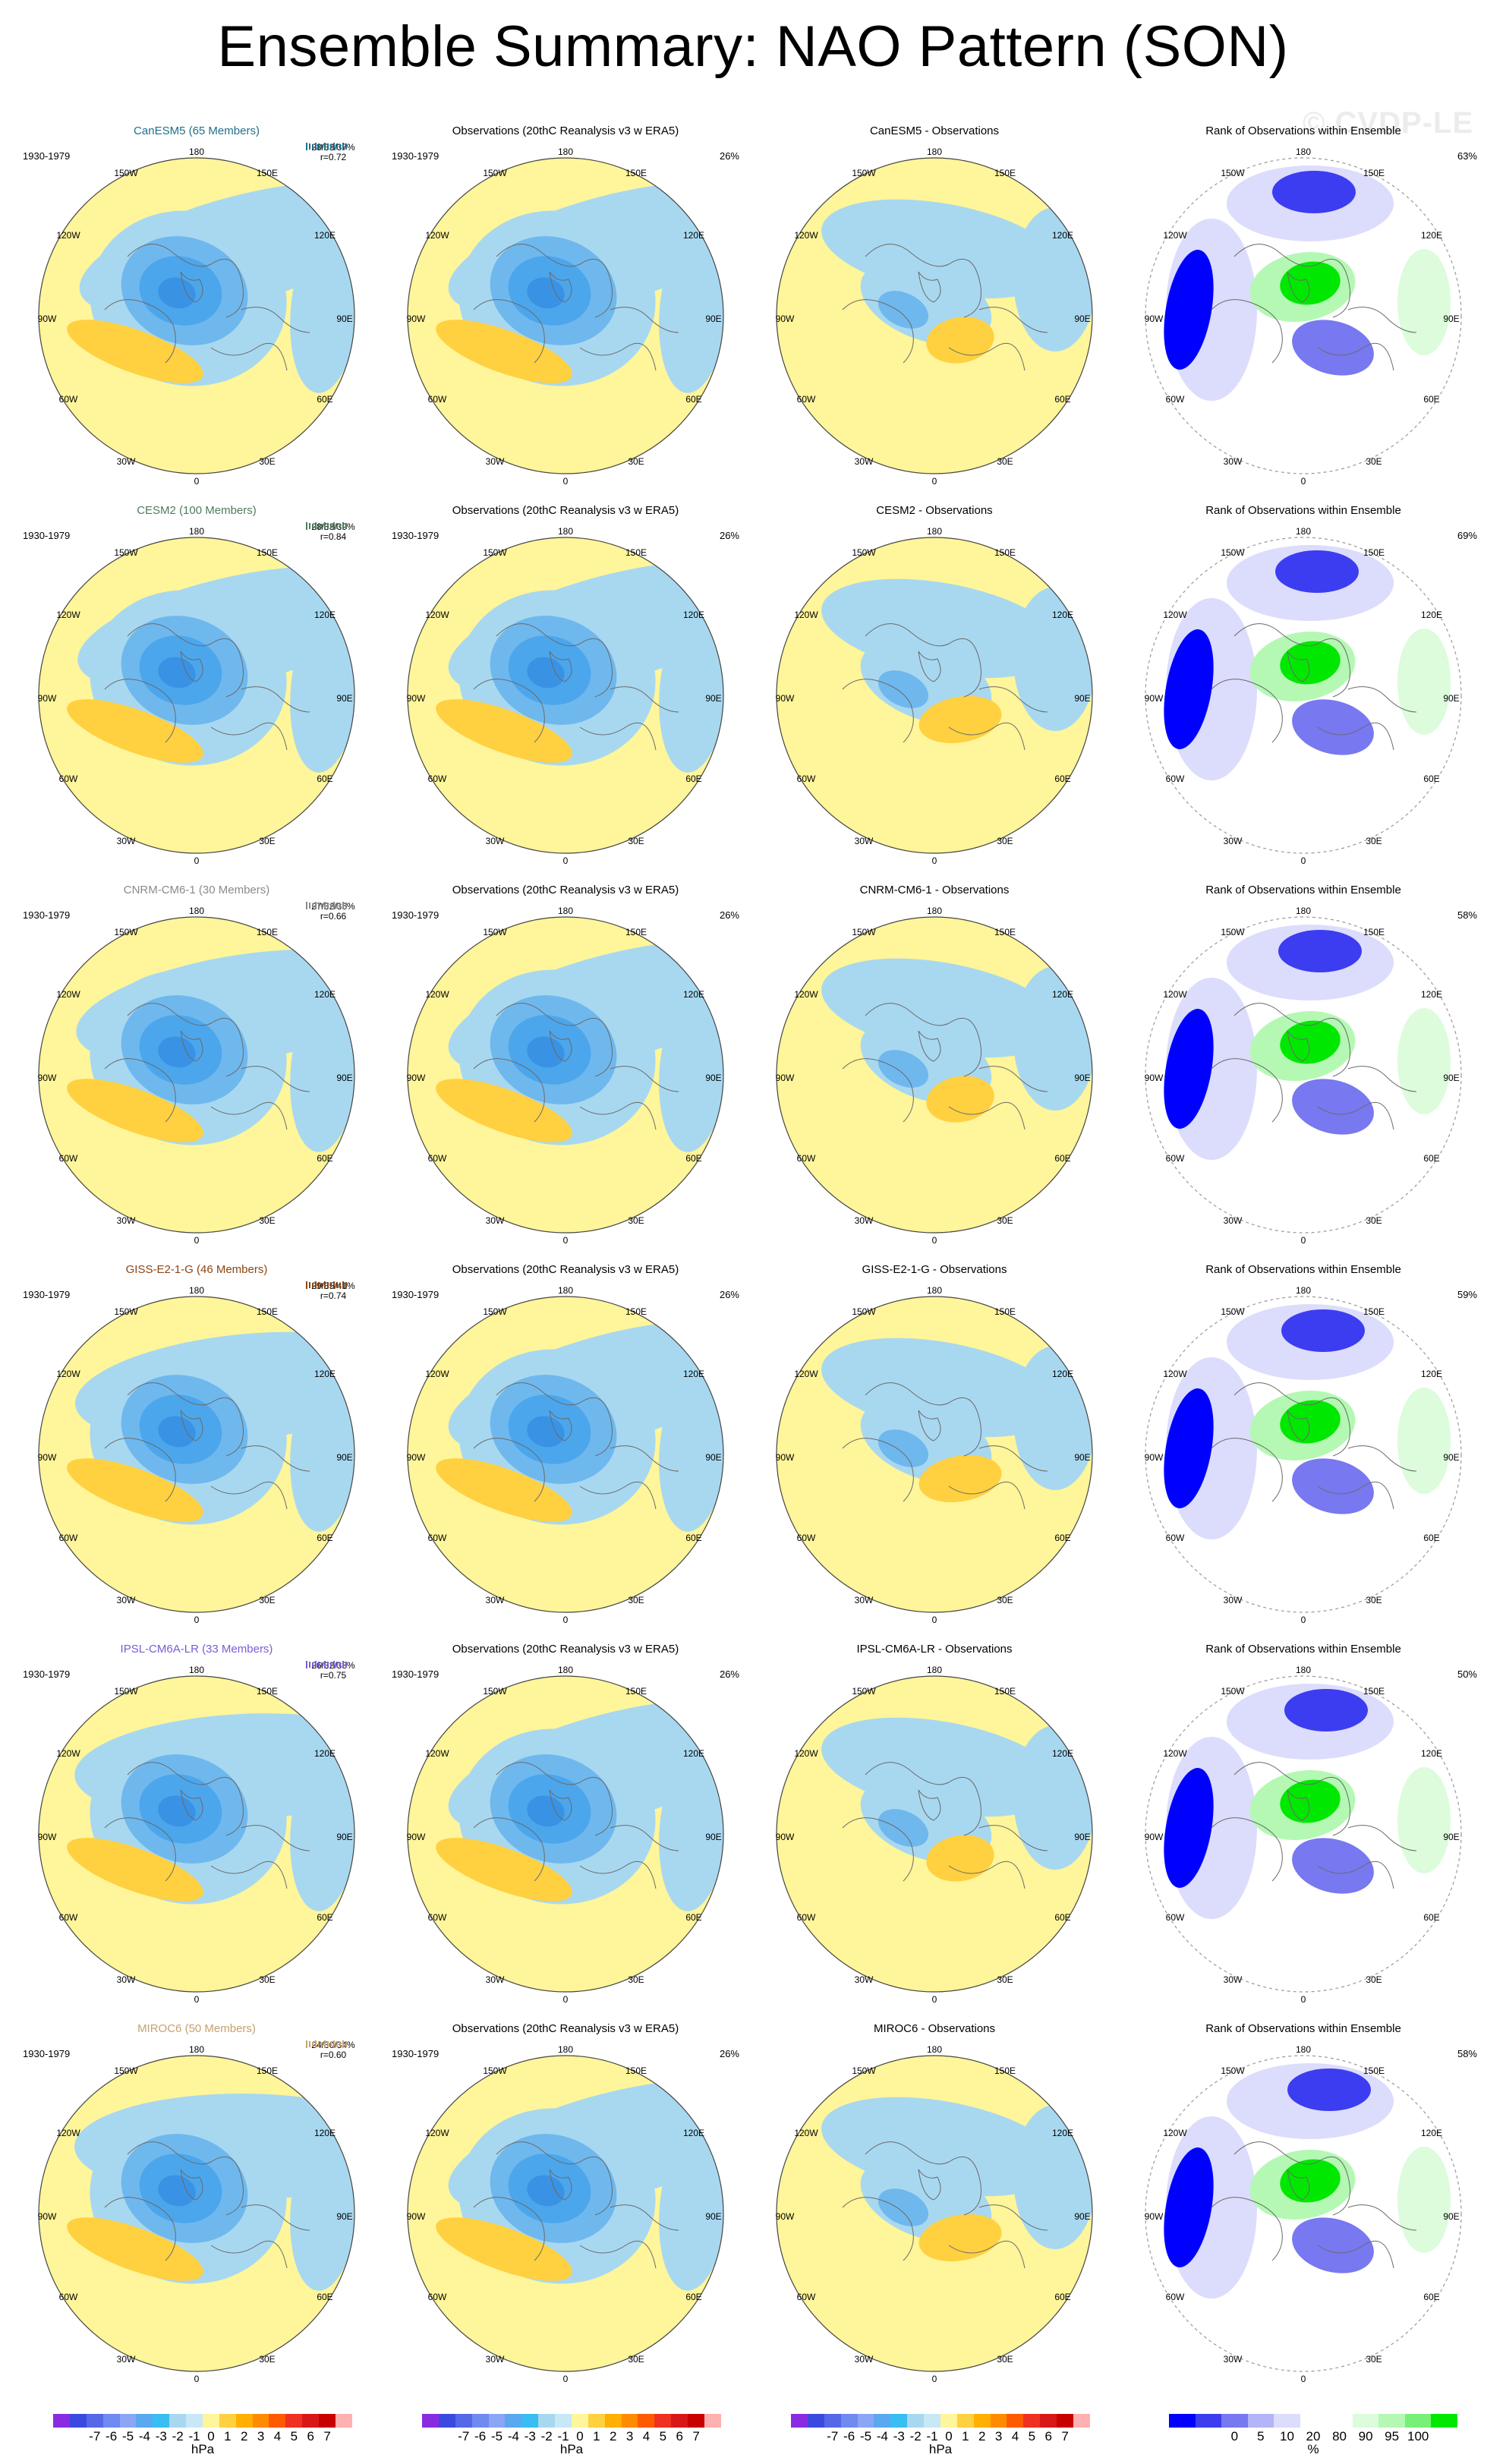  I want to click on colorbar-tick: 1, so click(596, 2436).